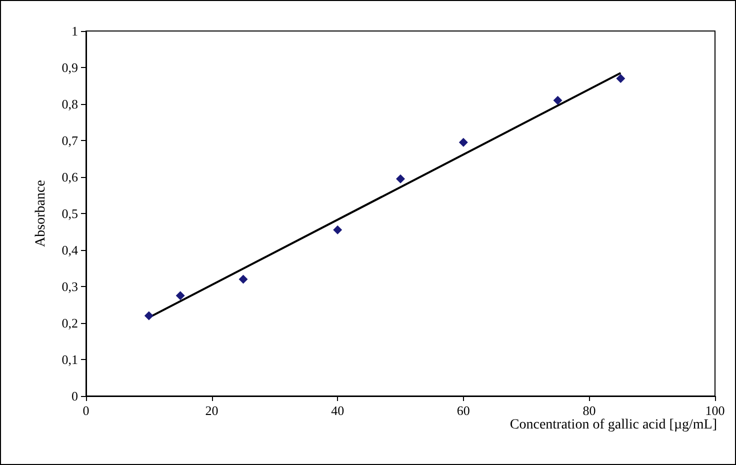 Image resolution: width=736 pixels, height=465 pixels. I want to click on y-tick-label: 0,9, so click(70, 67).